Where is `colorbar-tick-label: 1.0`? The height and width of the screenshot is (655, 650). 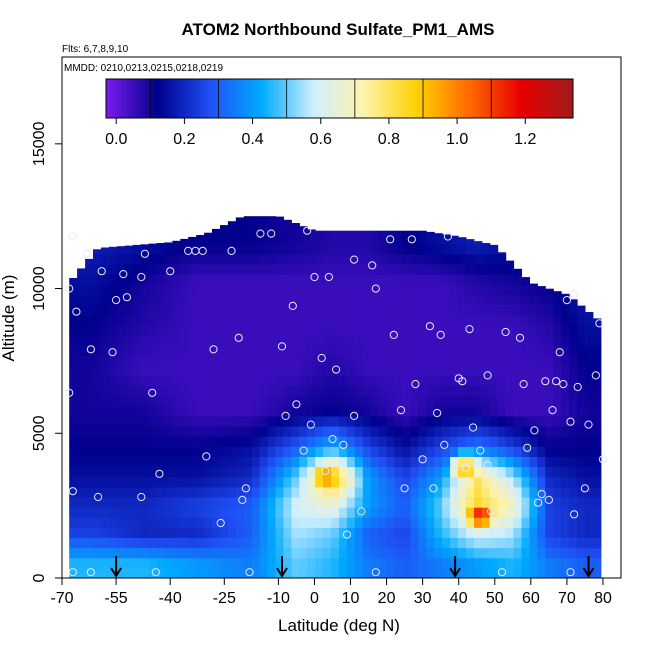
colorbar-tick-label: 1.0 is located at coordinates (457, 139).